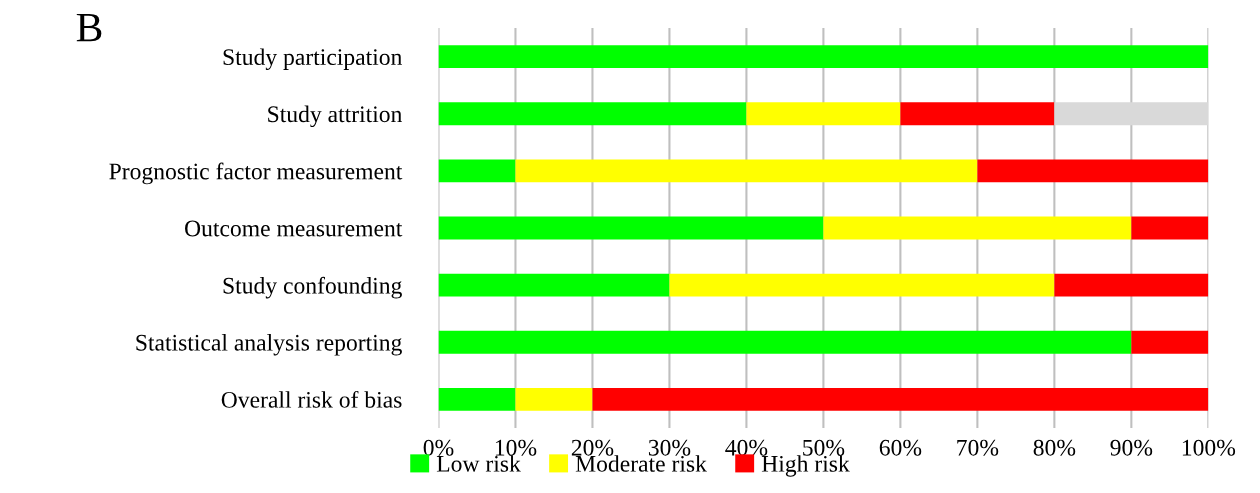 The height and width of the screenshot is (493, 1260). Describe the element at coordinates (516, 447) in the screenshot. I see `x-tick-label: 10%` at that location.